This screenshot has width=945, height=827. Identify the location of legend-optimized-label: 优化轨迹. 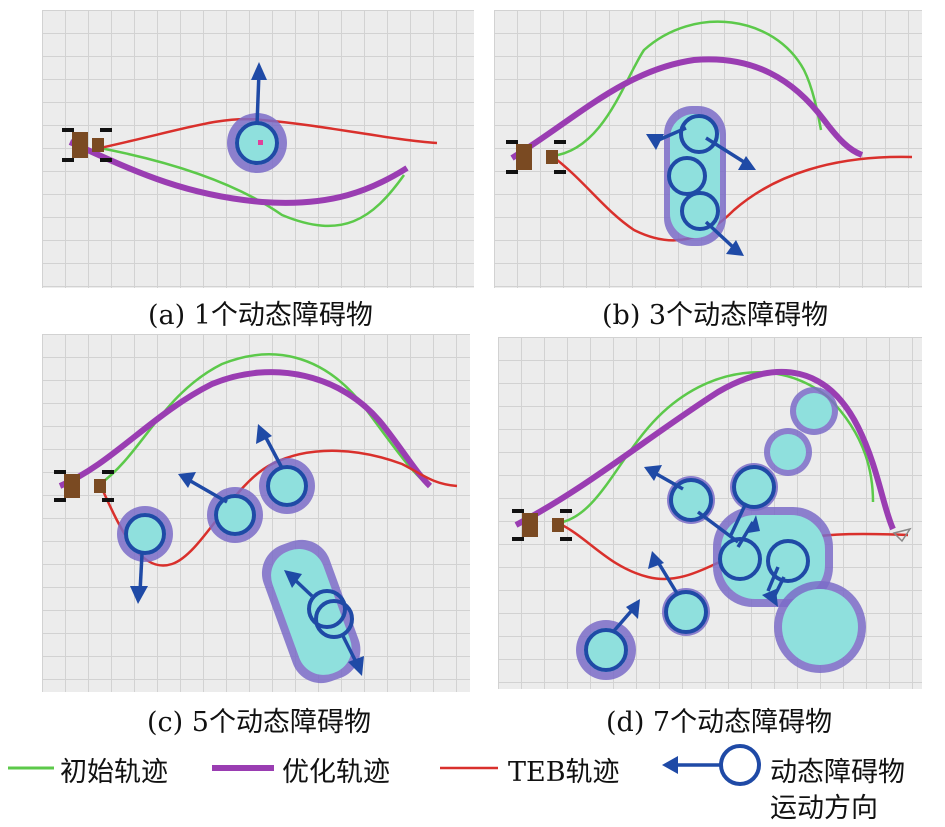
(336, 772).